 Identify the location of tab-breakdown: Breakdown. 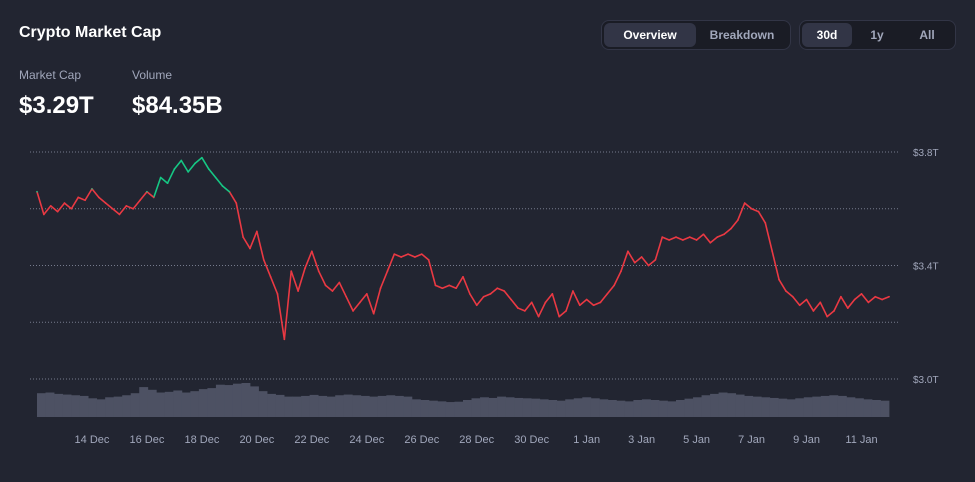
(742, 35).